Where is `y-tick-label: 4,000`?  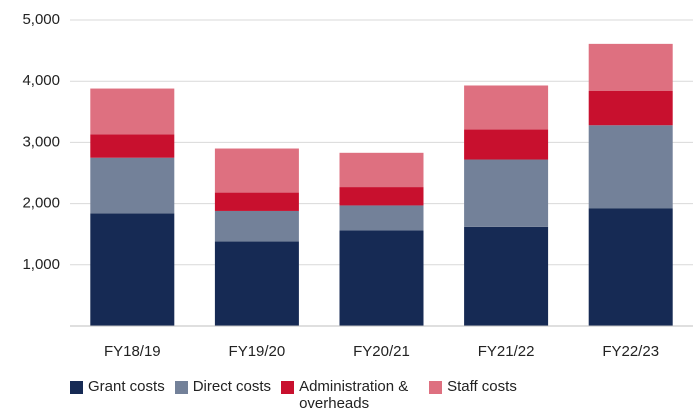
y-tick-label: 4,000 is located at coordinates (41, 80).